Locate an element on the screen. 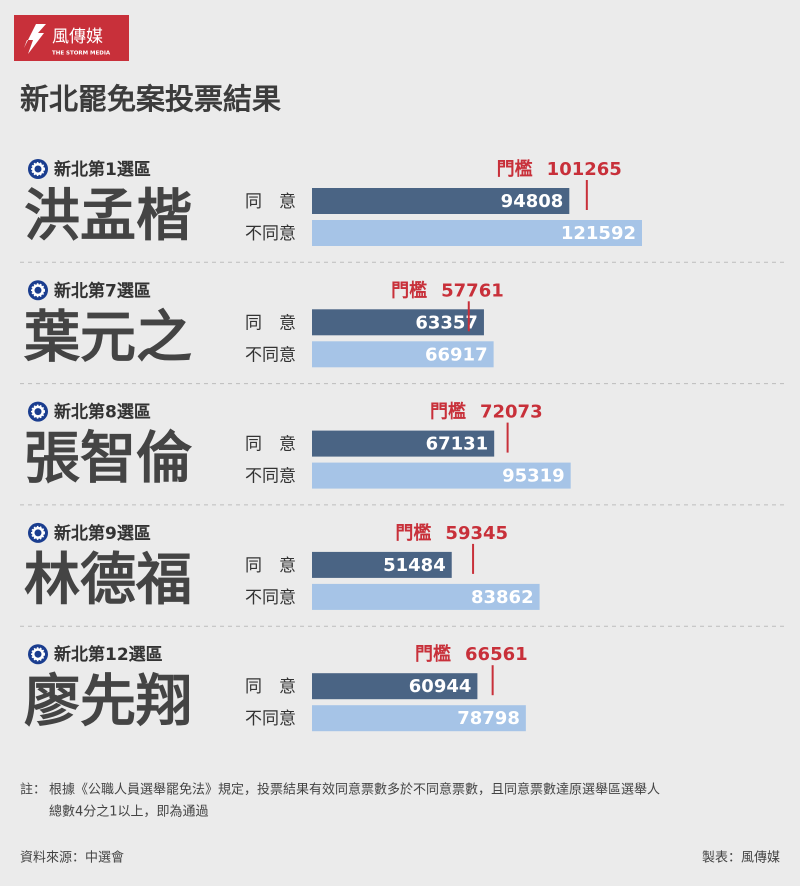 The width and height of the screenshot is (800, 886). threshold-text: 門檻 72073 is located at coordinates (486, 412).